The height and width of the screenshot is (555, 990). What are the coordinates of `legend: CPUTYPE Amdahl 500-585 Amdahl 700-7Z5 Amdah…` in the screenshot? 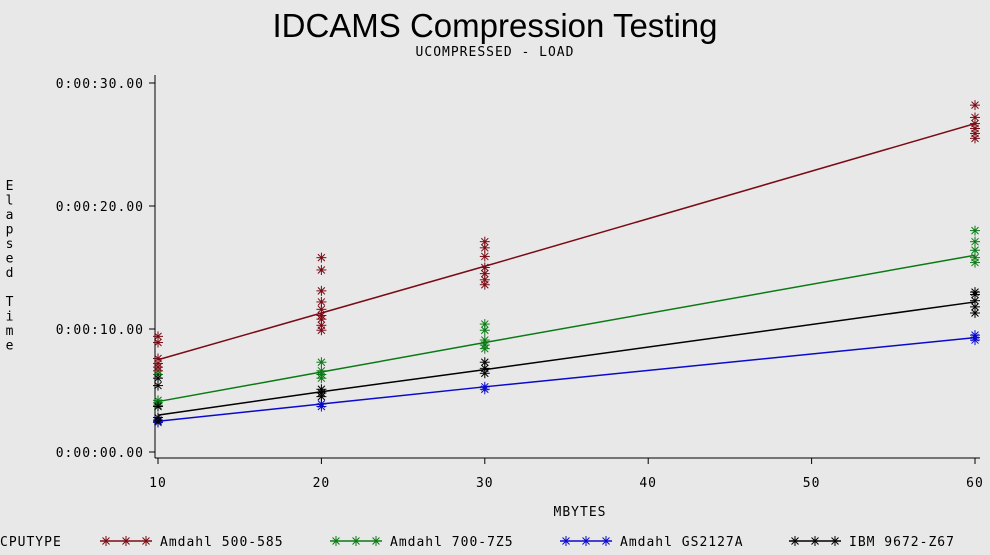 It's located at (477, 542).